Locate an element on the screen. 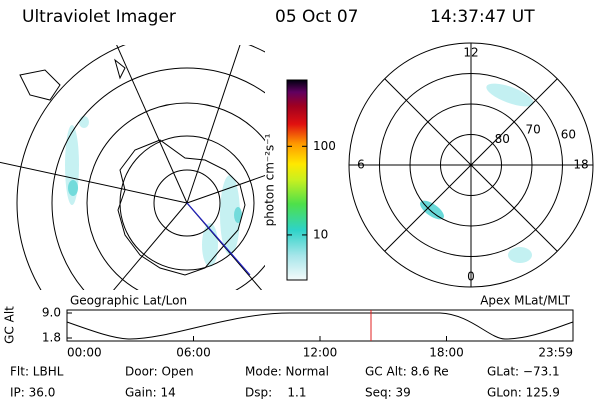 The height and width of the screenshot is (400, 600). info-field: Seq: 39 is located at coordinates (388, 393).